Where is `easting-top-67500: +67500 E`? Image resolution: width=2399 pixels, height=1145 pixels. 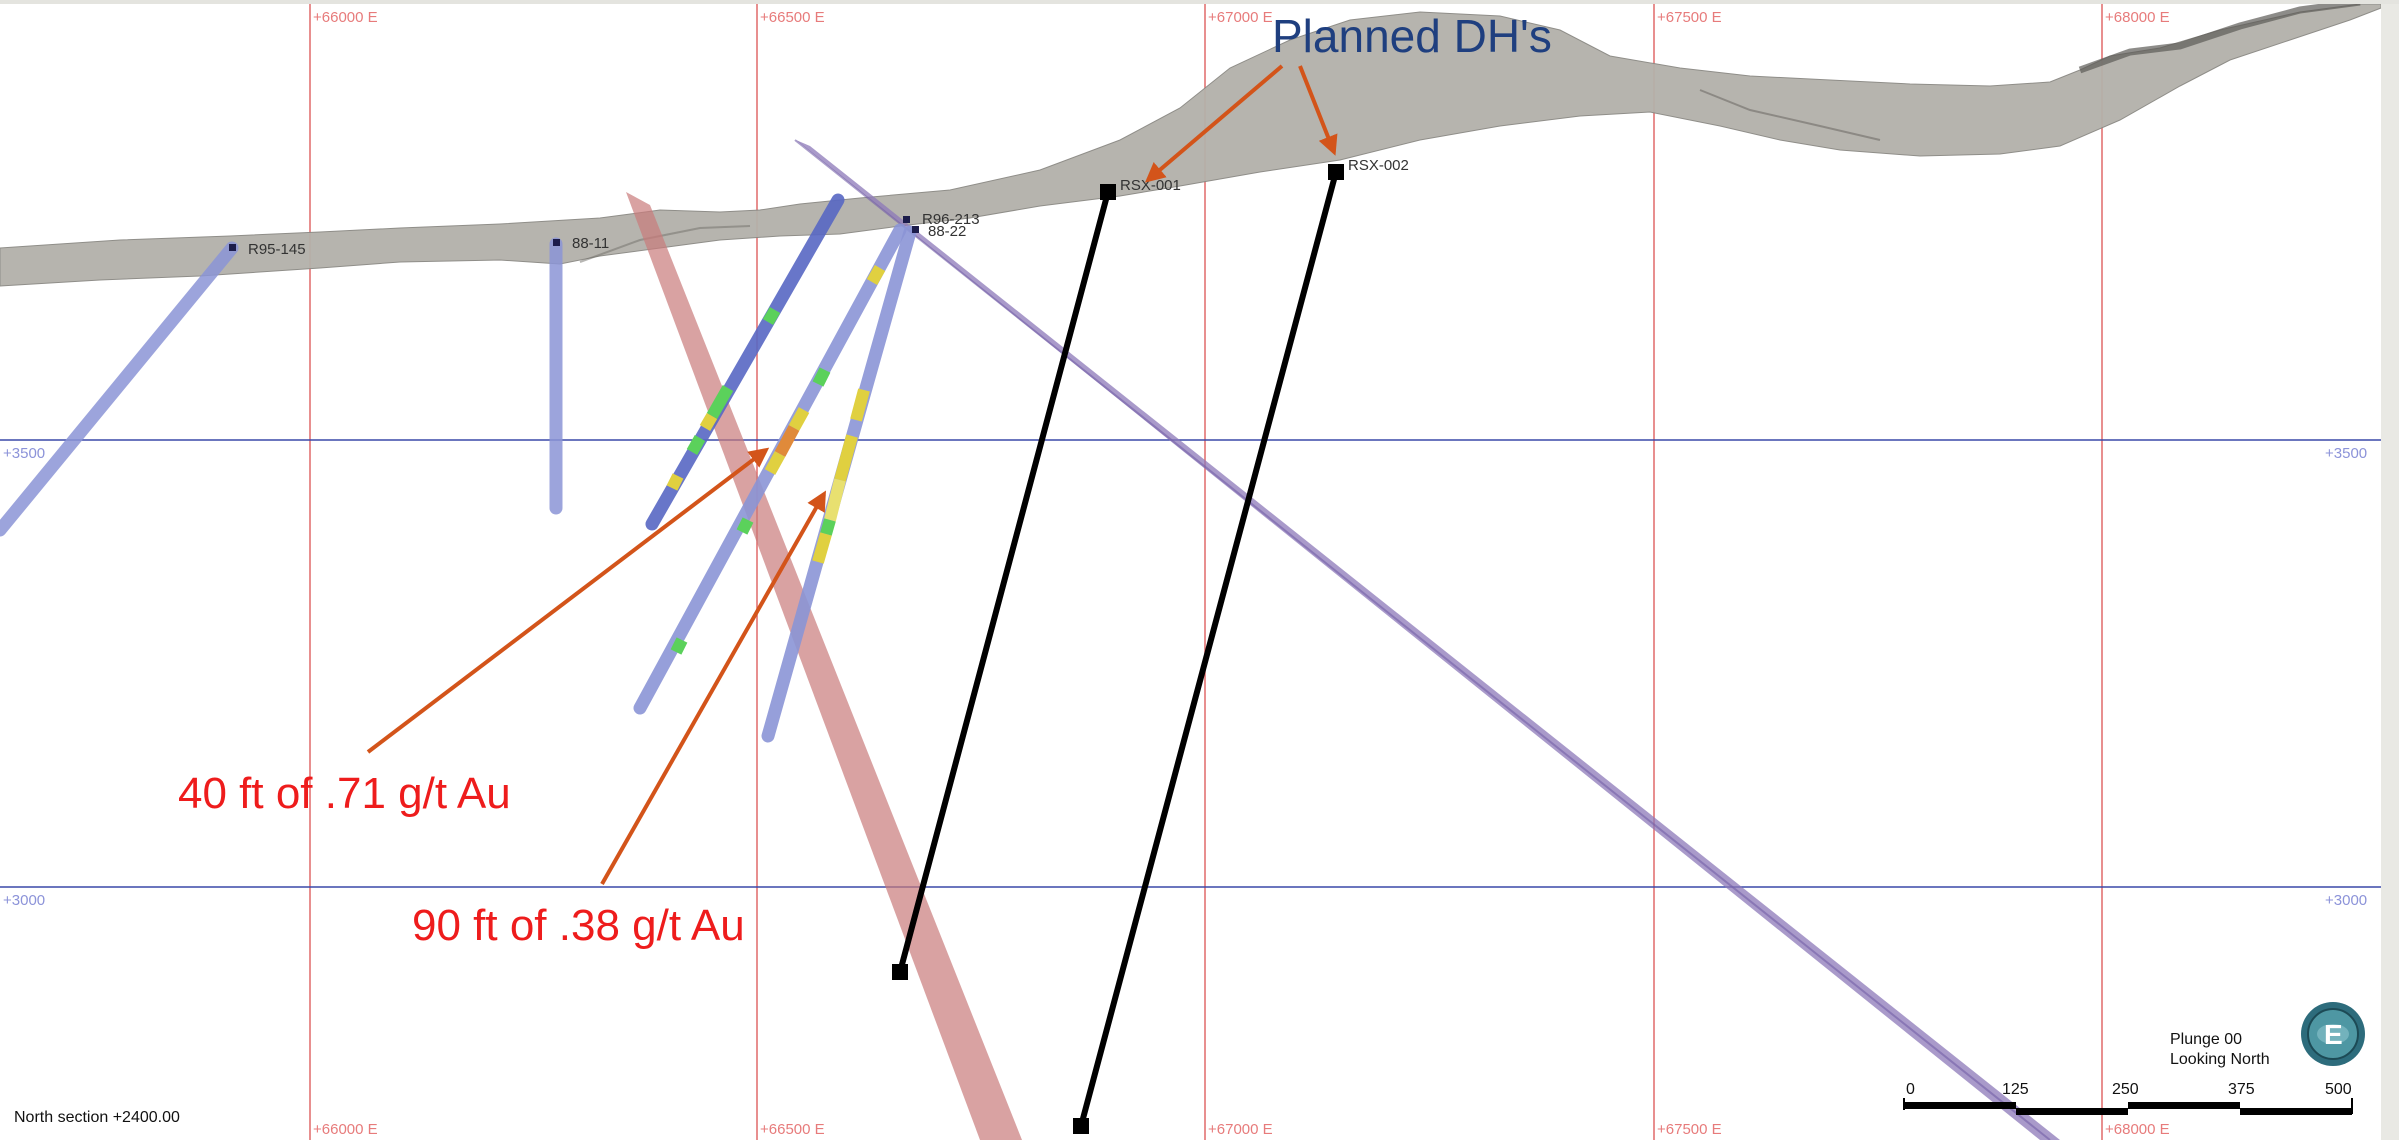
easting-top-67500: +67500 E is located at coordinates (1689, 17).